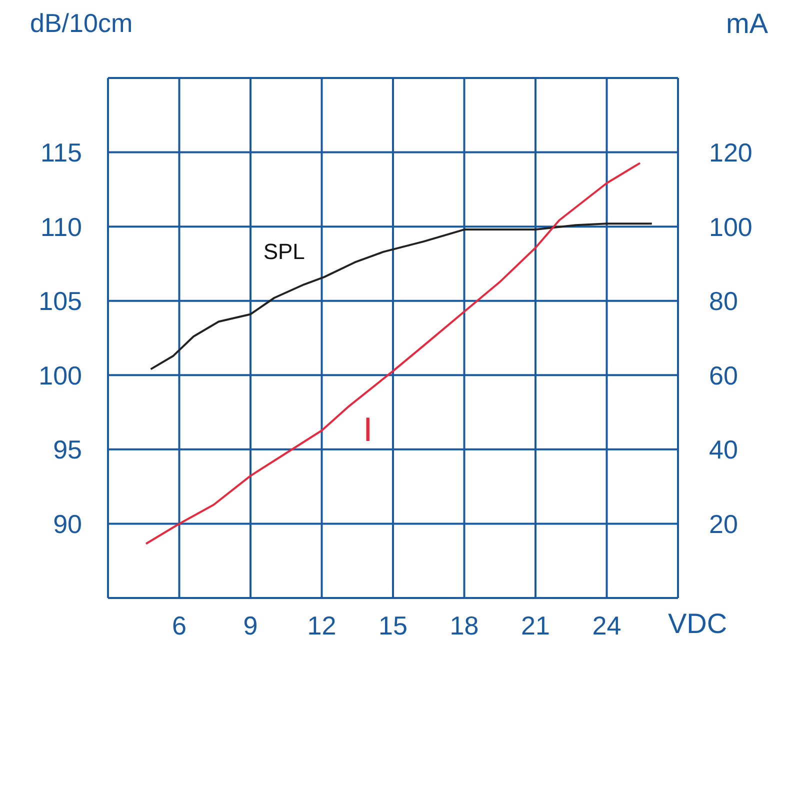  I want to click on y2-tick-label: 120, so click(730, 153).